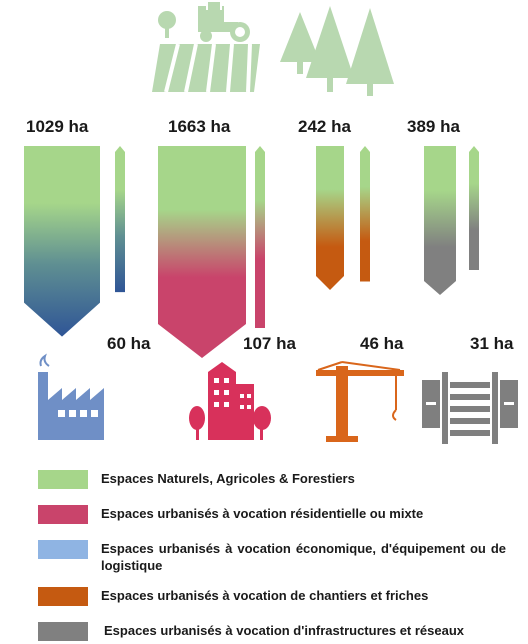  I want to click on destination-label-3: 46 ha, so click(382, 343).